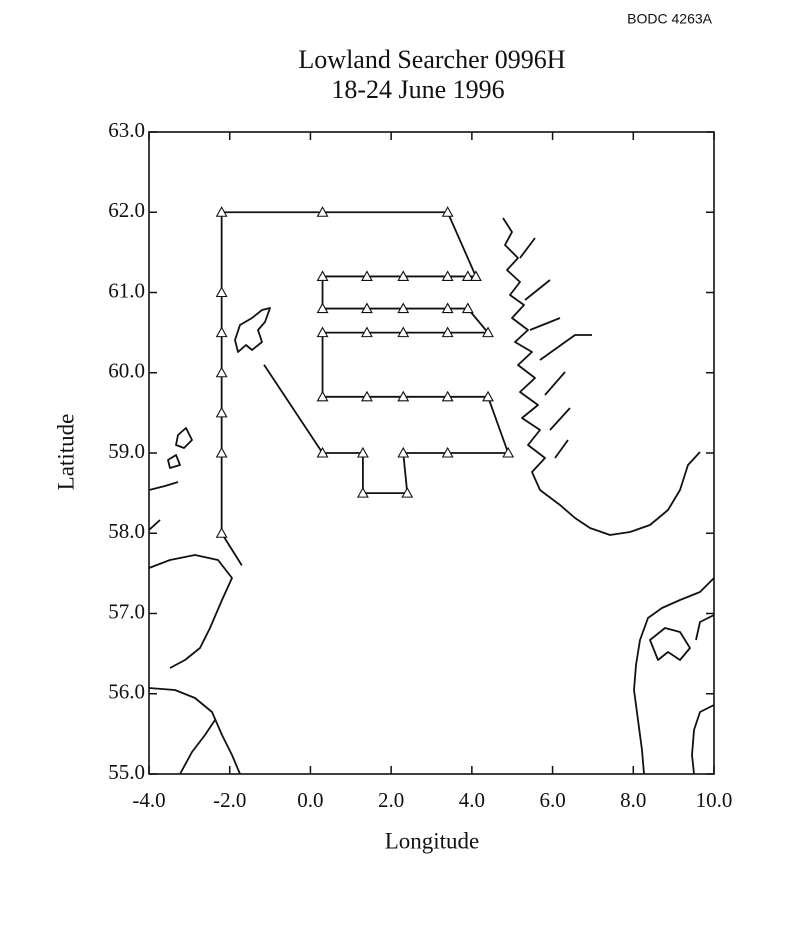 The height and width of the screenshot is (936, 800). I want to click on y-tick-label: 58.0, so click(126, 531).